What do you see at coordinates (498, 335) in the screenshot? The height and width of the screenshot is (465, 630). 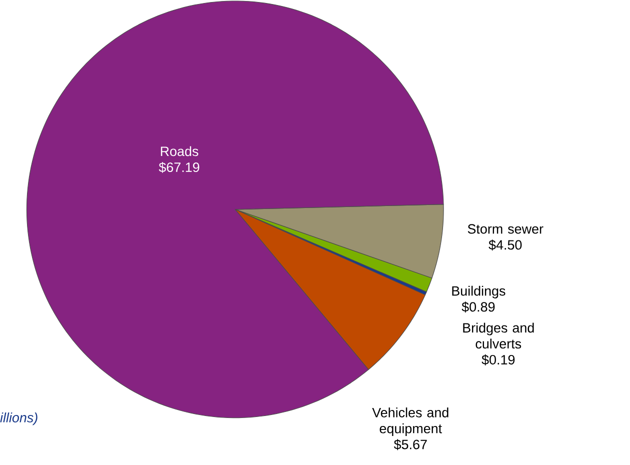 I see `slice-label: Bridges and culverts` at bounding box center [498, 335].